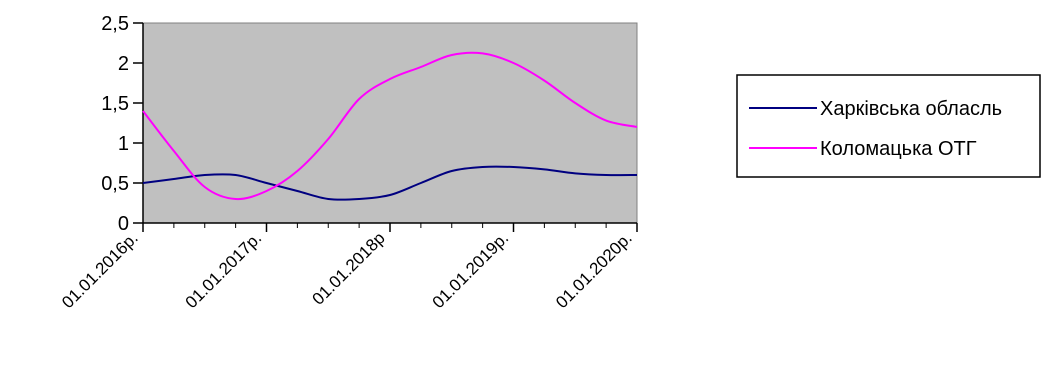 The image size is (1057, 373). What do you see at coordinates (471, 270) in the screenshot?
I see `x-tick-label: 01.01.2019р.` at bounding box center [471, 270].